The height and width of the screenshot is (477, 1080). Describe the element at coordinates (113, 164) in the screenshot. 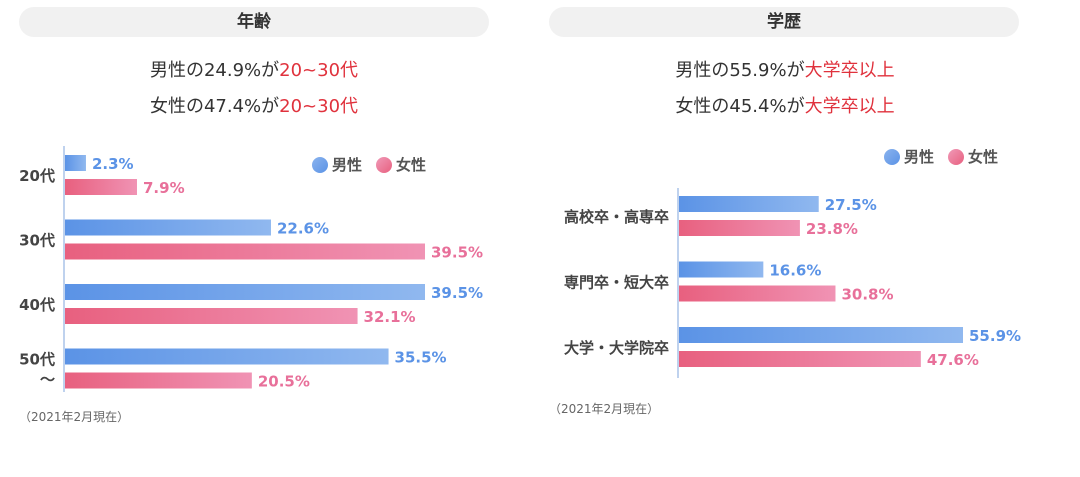

I see `data-label-male-0: 2.3%` at that location.